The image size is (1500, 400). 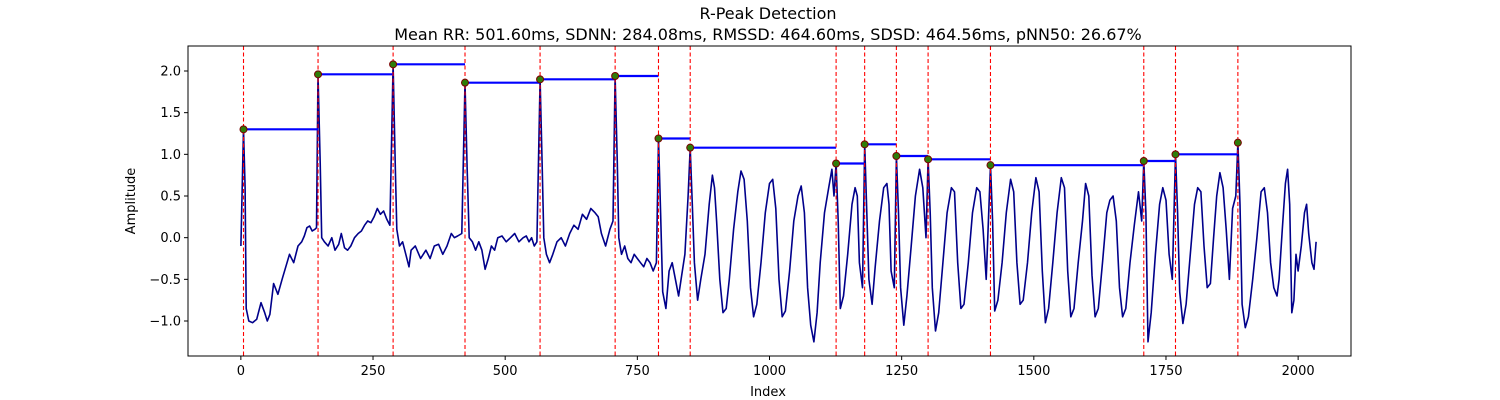 I want to click on x-tick-label: 0, so click(x=241, y=371).